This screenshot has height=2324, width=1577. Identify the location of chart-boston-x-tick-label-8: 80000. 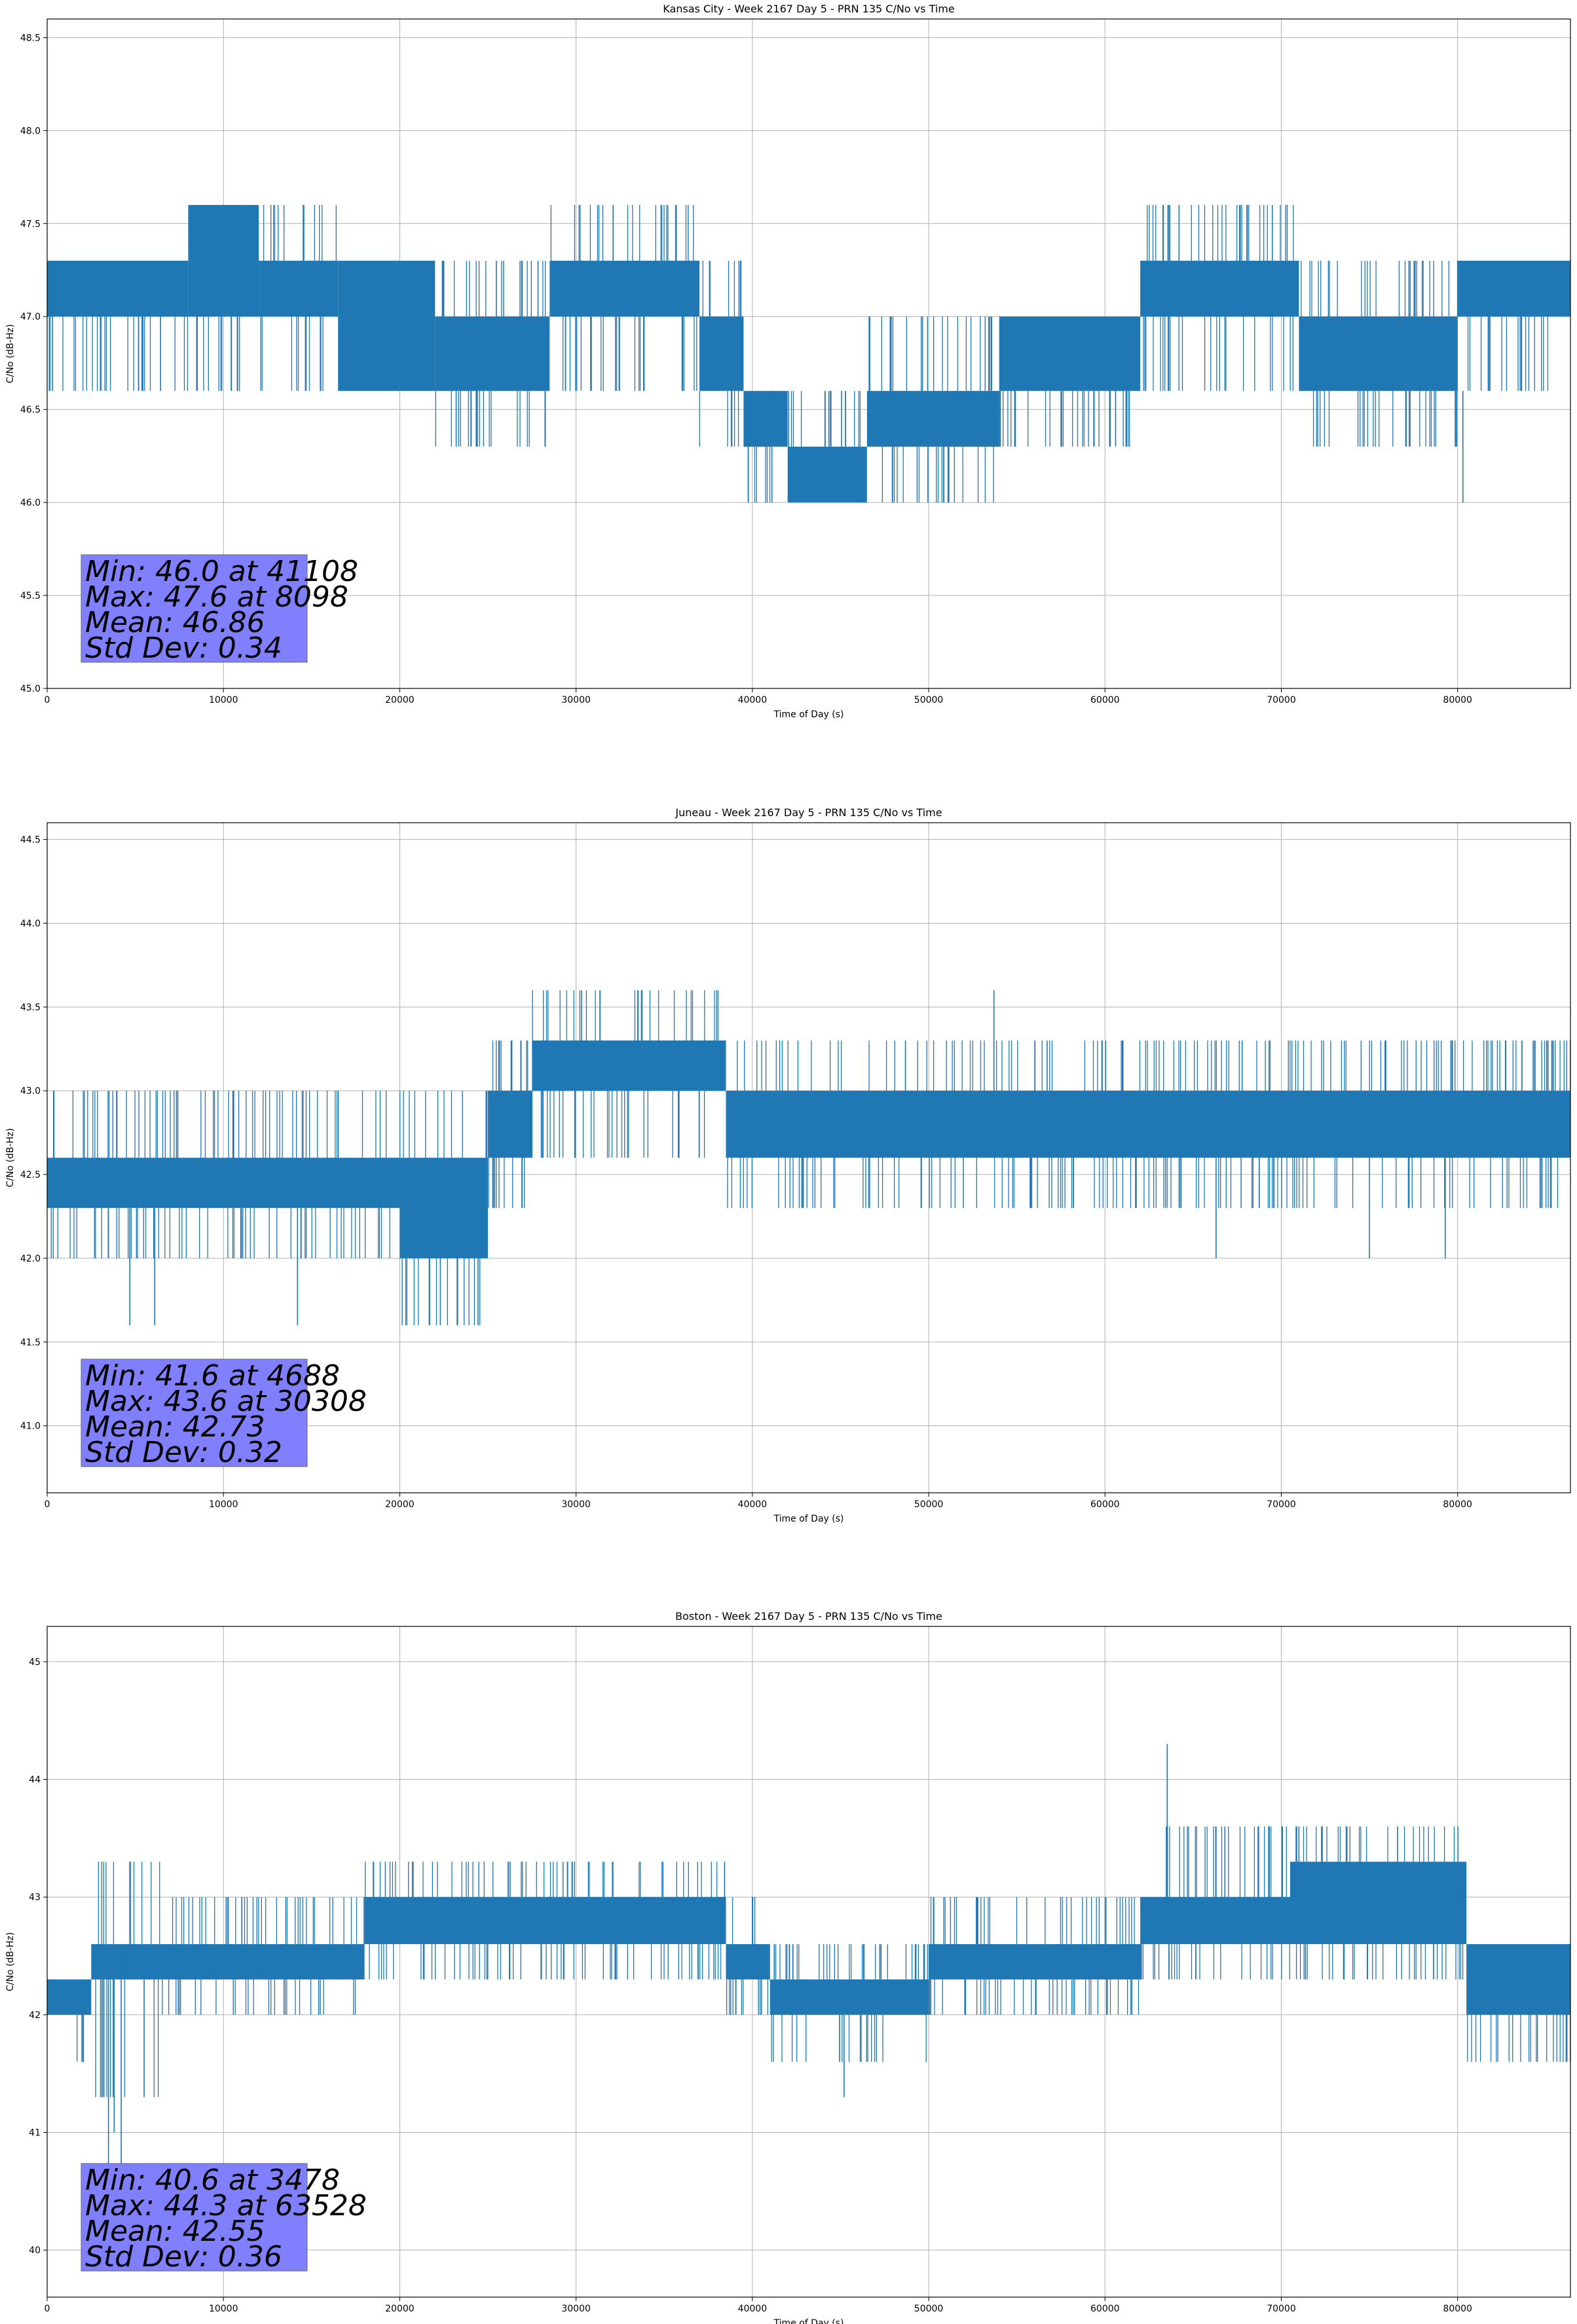
(1457, 2309).